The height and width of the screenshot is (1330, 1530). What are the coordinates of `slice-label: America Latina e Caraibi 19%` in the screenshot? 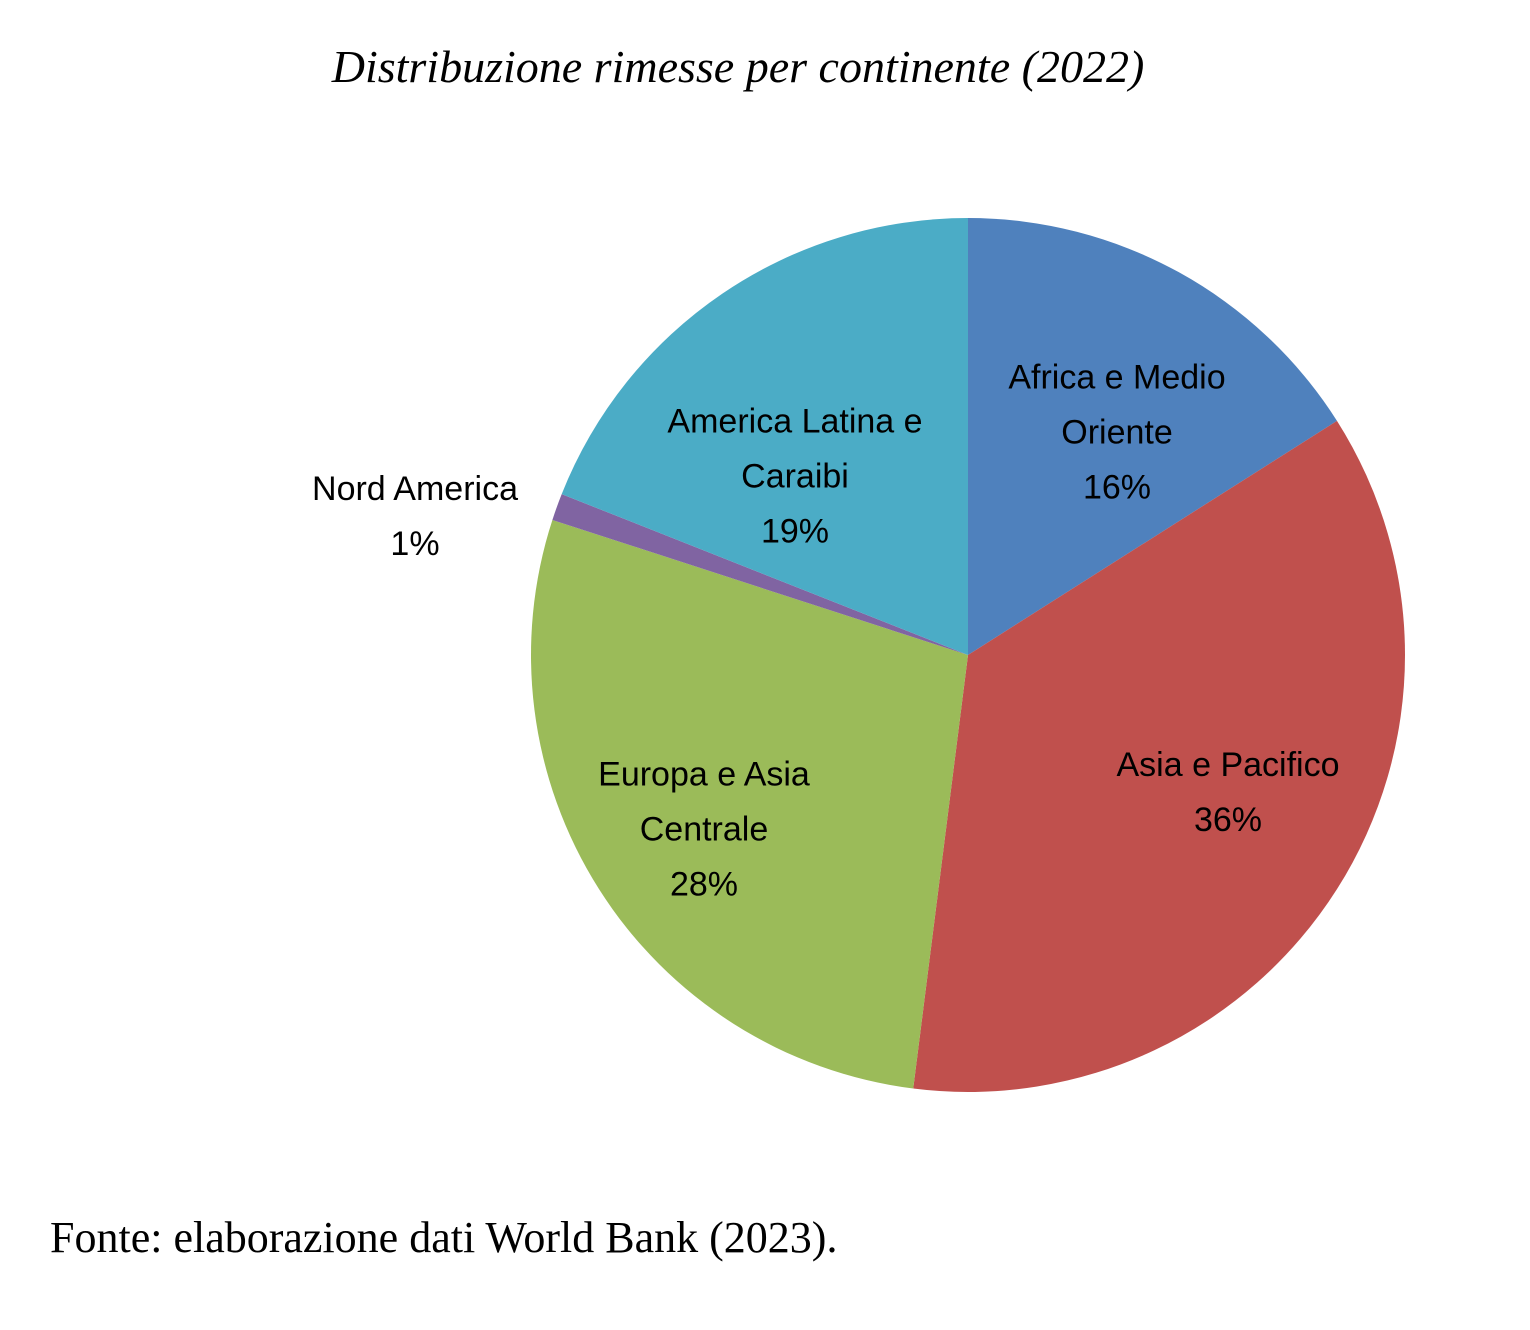 It's located at (795, 477).